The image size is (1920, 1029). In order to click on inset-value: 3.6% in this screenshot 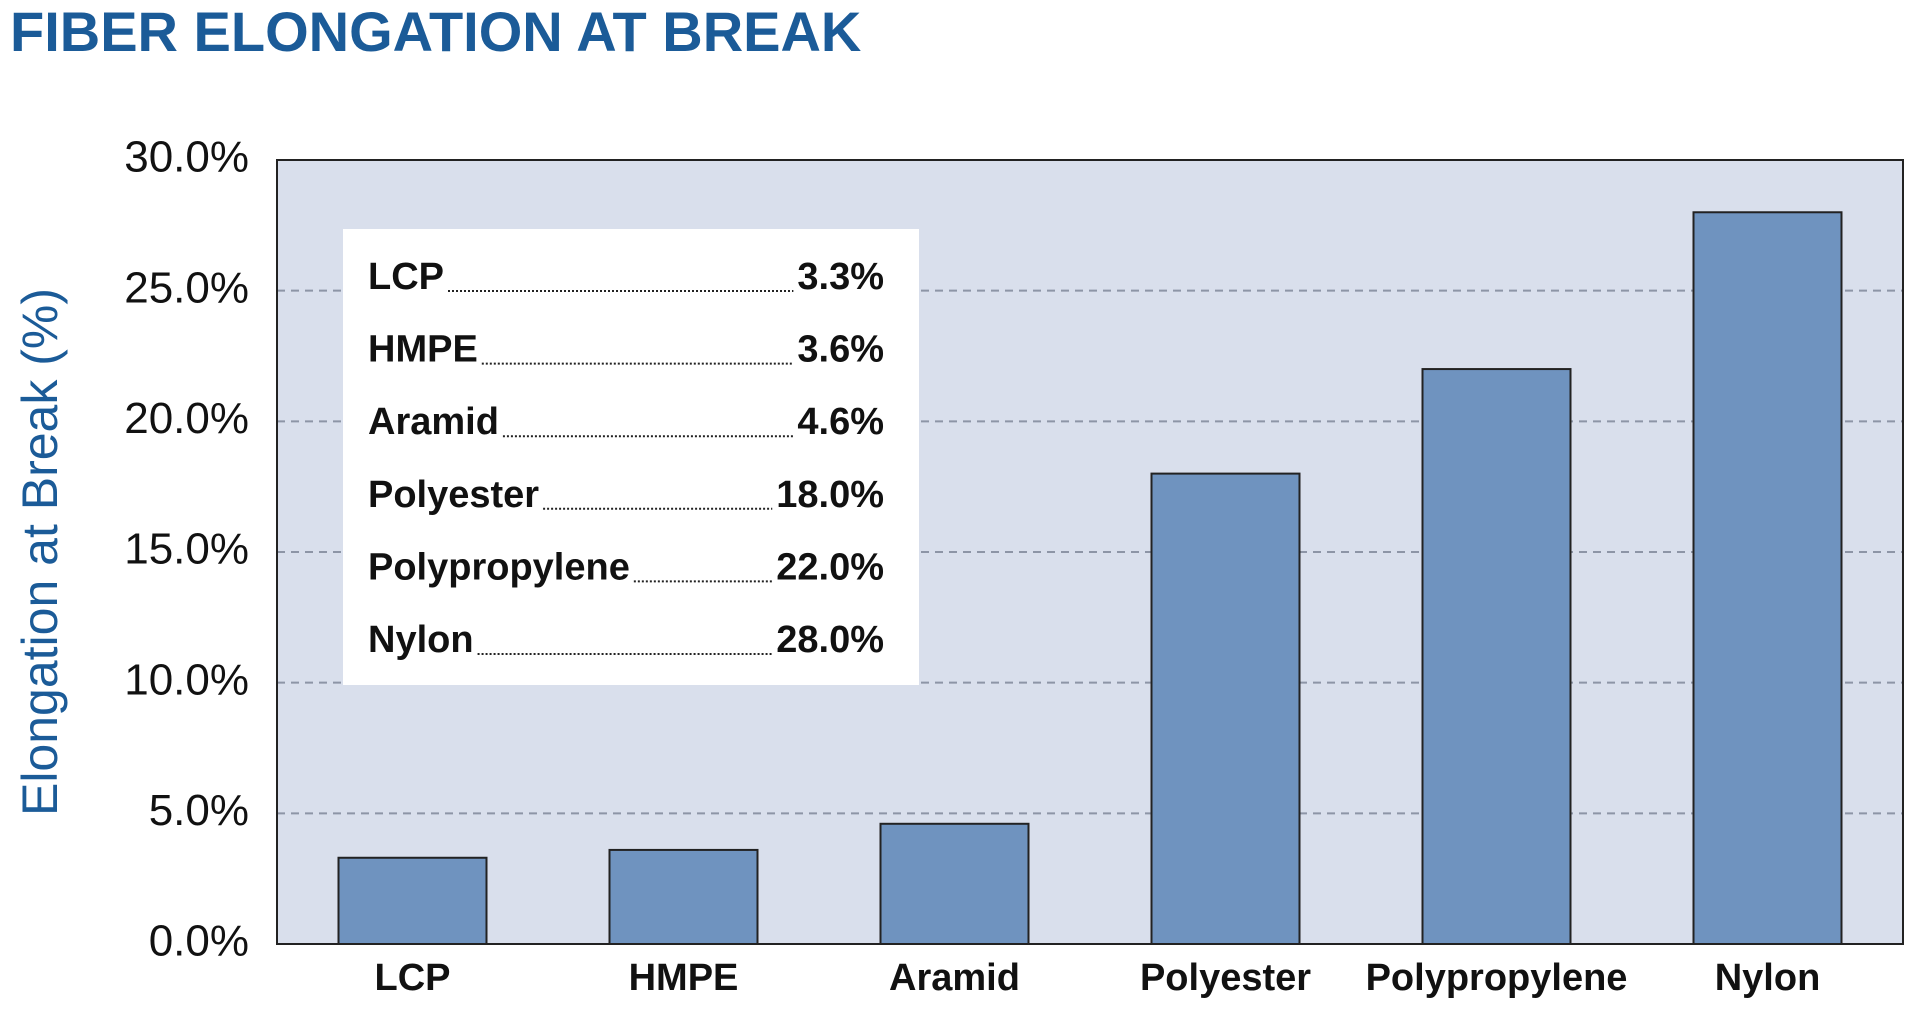, I will do `click(840, 350)`.